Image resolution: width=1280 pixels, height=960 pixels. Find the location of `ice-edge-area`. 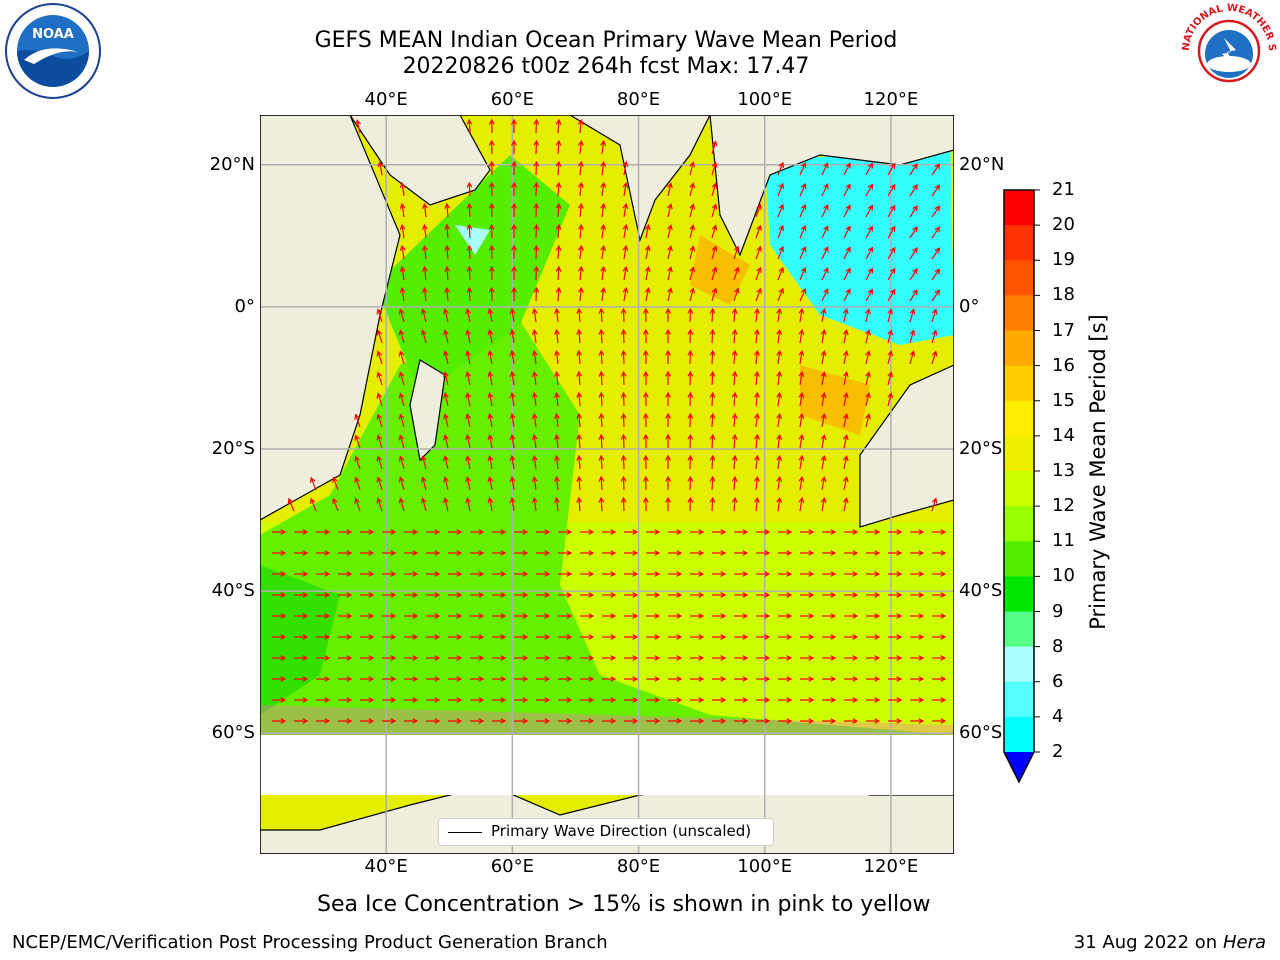

ice-edge-area is located at coordinates (607, 765).